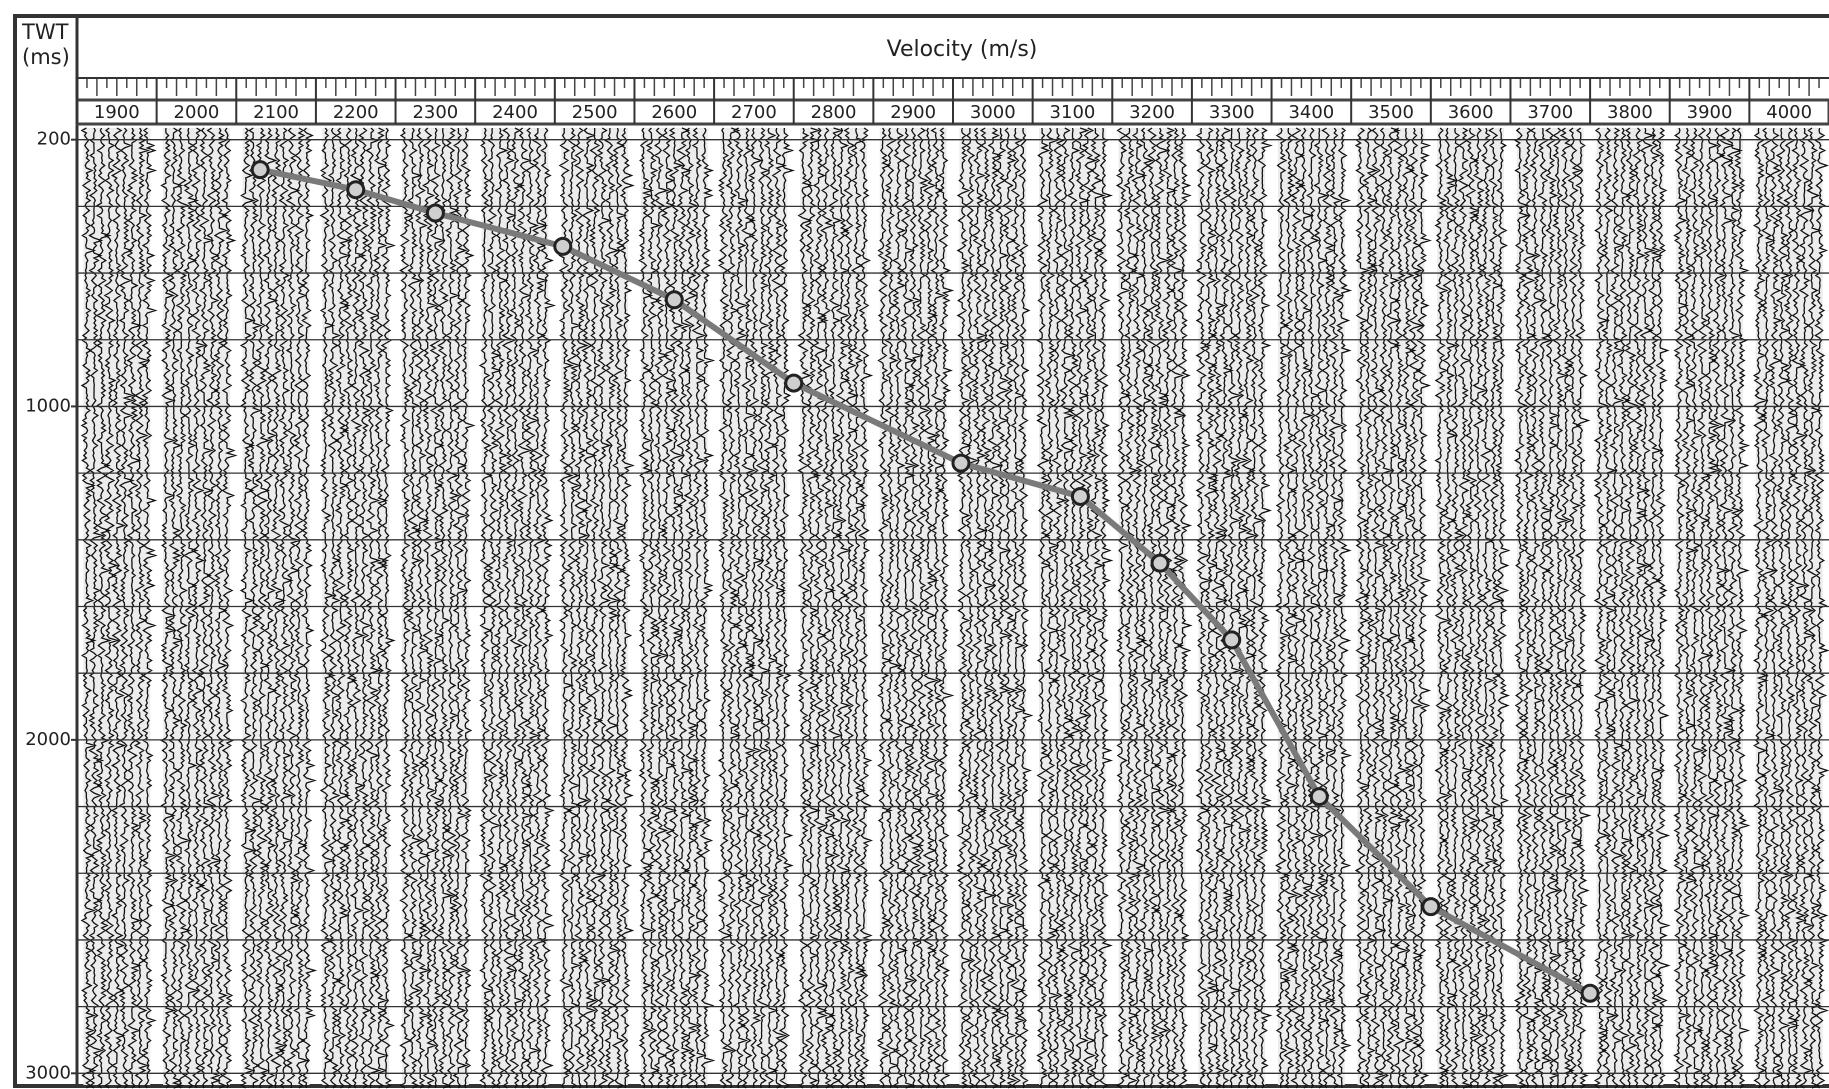 The image size is (1829, 1089). I want to click on y-axis-label: TWT (ms), so click(46, 44).